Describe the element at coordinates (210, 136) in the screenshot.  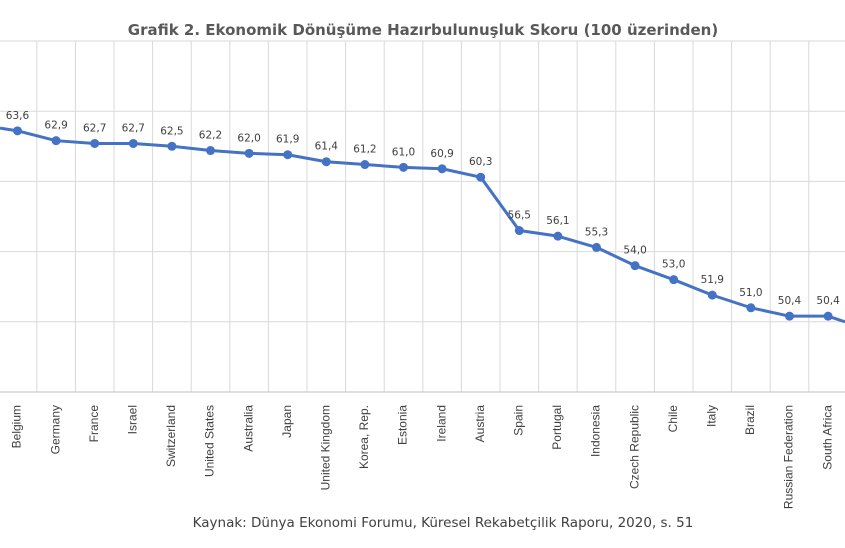
I see `data-label: 62,2` at that location.